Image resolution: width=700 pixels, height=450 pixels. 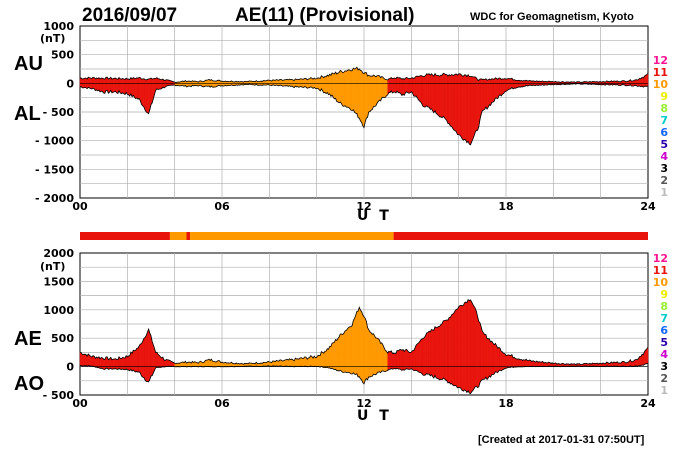 What do you see at coordinates (29, 384) in the screenshot?
I see `ao-label: AO` at bounding box center [29, 384].